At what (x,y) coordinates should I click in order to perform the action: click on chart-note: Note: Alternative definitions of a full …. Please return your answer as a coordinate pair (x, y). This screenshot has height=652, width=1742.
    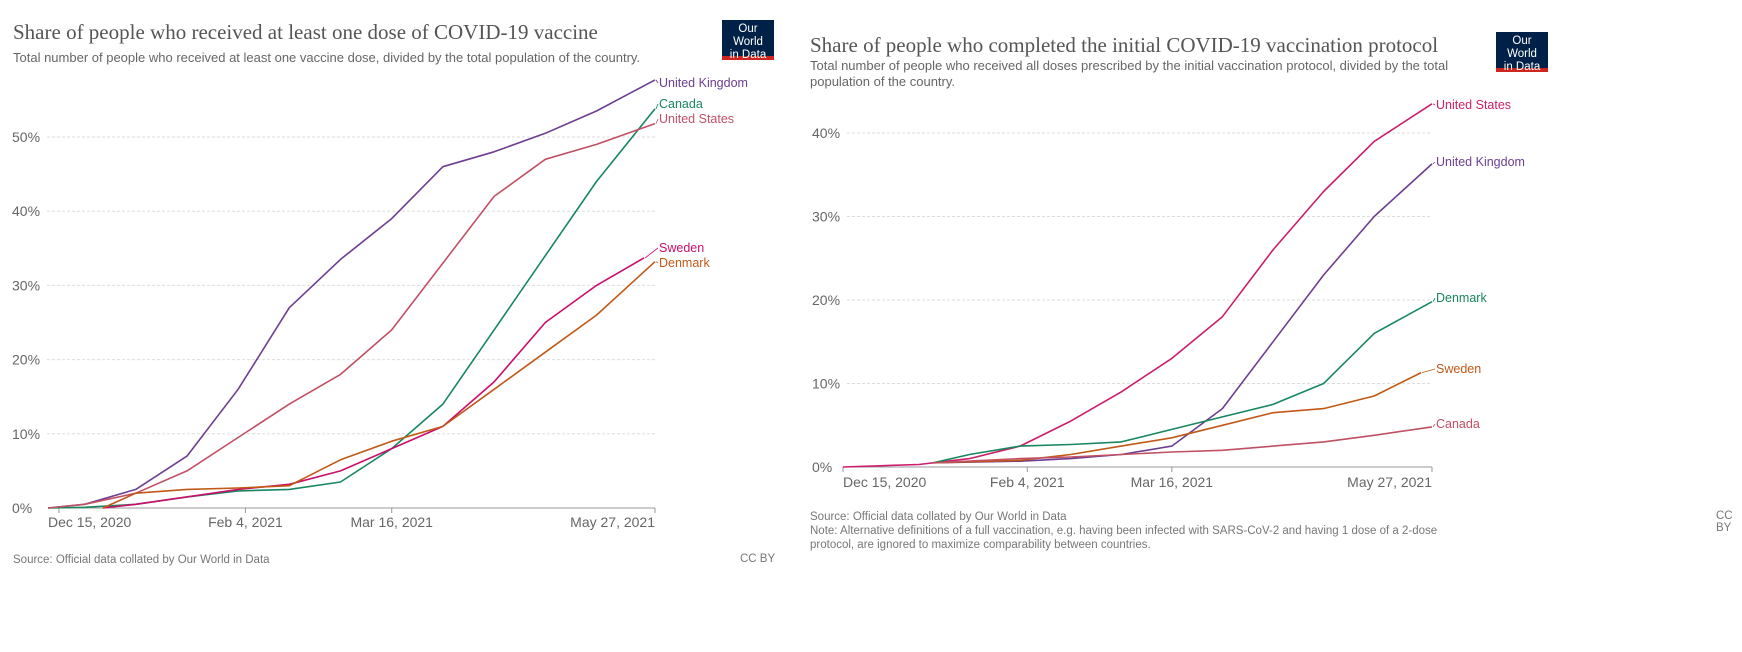
    Looking at the image, I should click on (1124, 538).